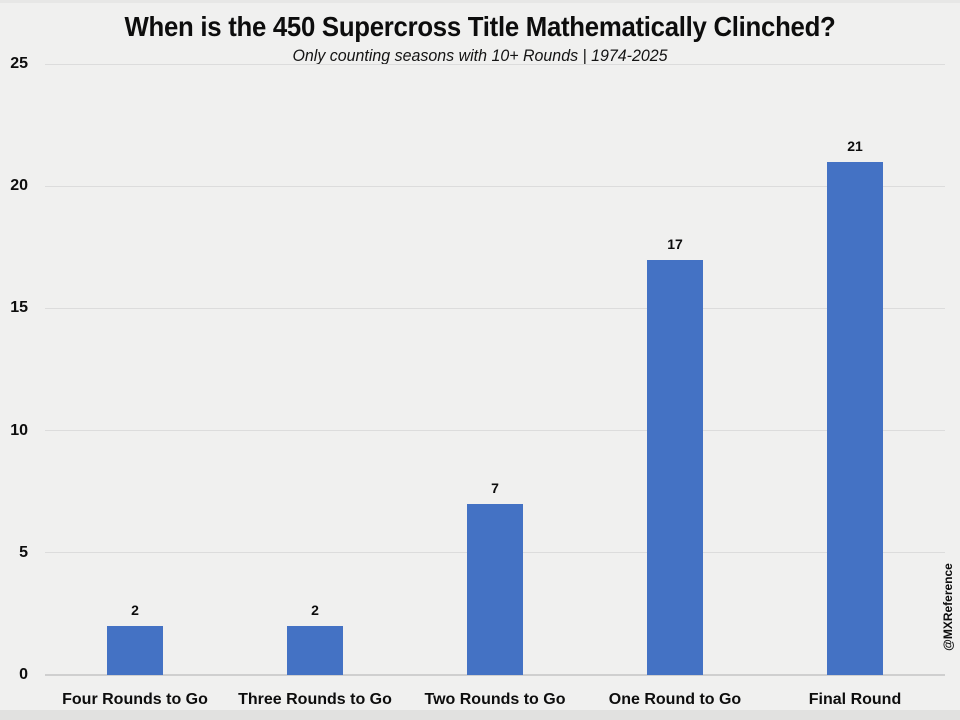 Image resolution: width=960 pixels, height=720 pixels. Describe the element at coordinates (480, 715) in the screenshot. I see `bottom-edge-shade` at that location.